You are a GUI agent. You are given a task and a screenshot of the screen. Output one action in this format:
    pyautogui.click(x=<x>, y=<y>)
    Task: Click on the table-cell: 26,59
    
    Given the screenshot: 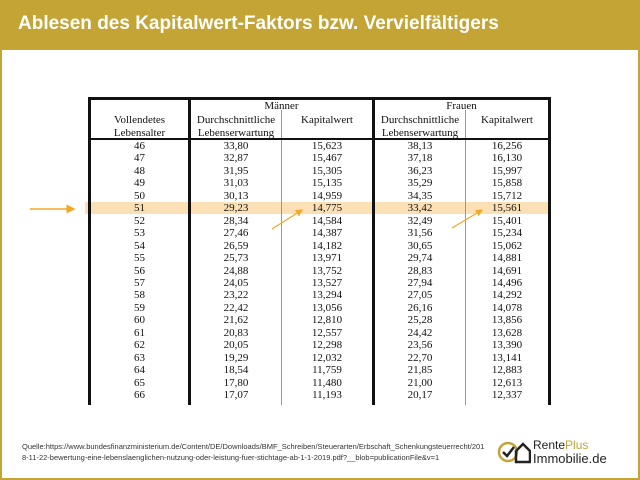 What is the action you would take?
    pyautogui.click(x=236, y=245)
    